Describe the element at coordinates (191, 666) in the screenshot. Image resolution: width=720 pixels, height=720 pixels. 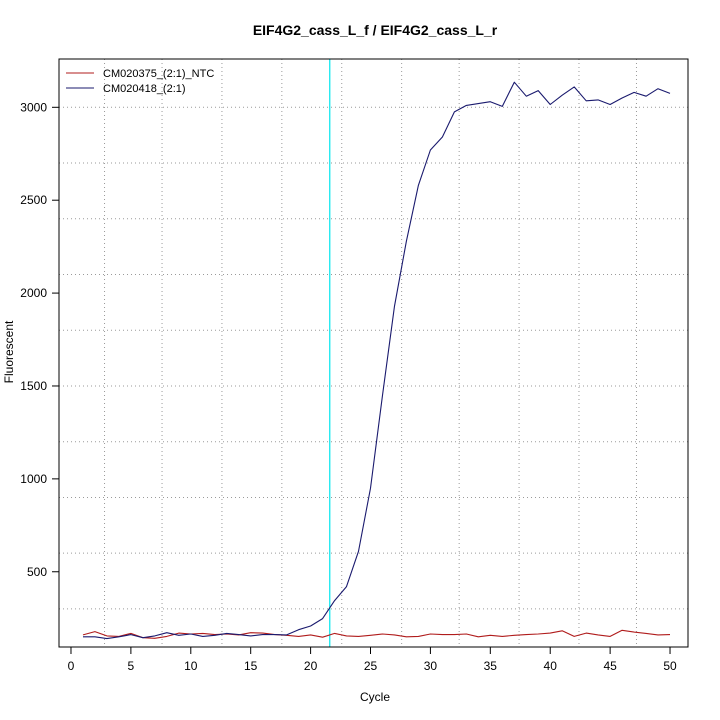
I see `x-tick-label: 10` at that location.